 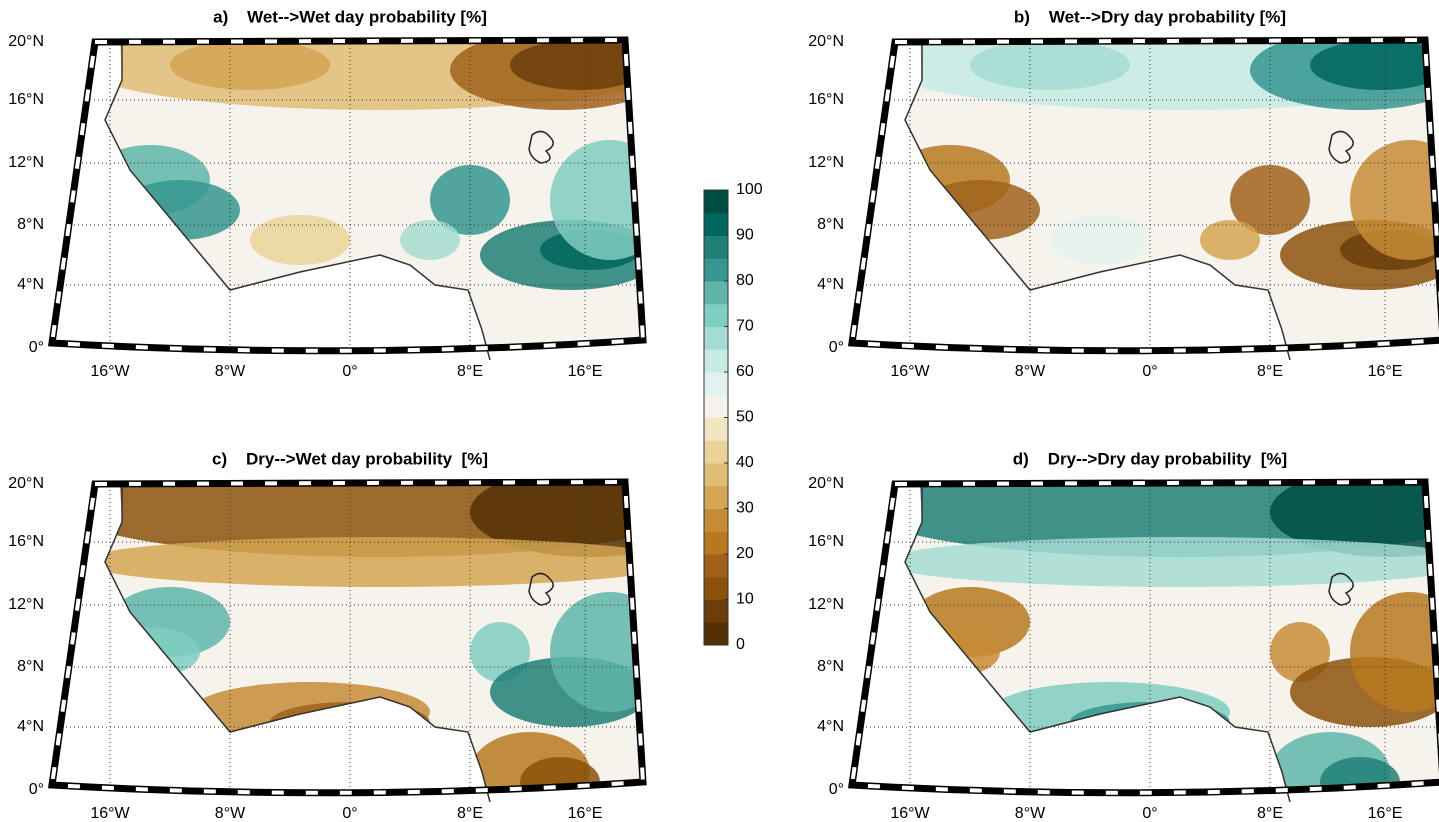 What do you see at coordinates (745, 553) in the screenshot?
I see `colorbar-tick-label: 20` at bounding box center [745, 553].